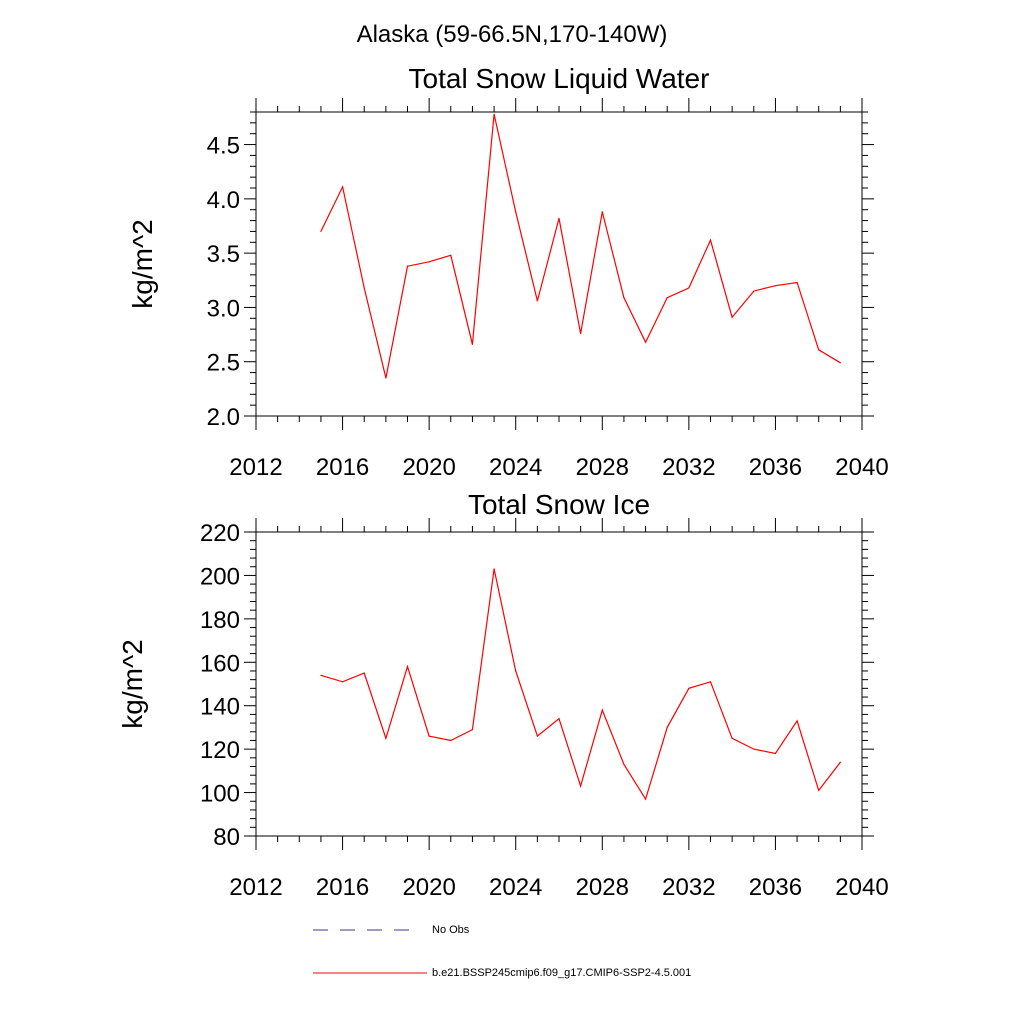 Image resolution: width=1024 pixels, height=1024 pixels. I want to click on chart-title: Total Snow Liquid Water, so click(559, 78).